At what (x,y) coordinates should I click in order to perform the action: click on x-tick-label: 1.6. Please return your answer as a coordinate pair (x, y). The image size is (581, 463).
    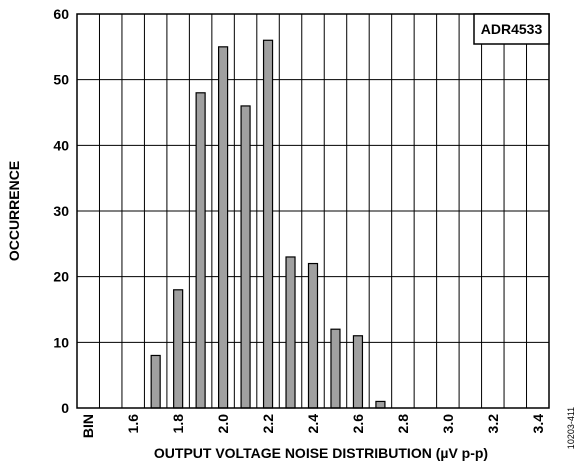
    Looking at the image, I should click on (133, 424).